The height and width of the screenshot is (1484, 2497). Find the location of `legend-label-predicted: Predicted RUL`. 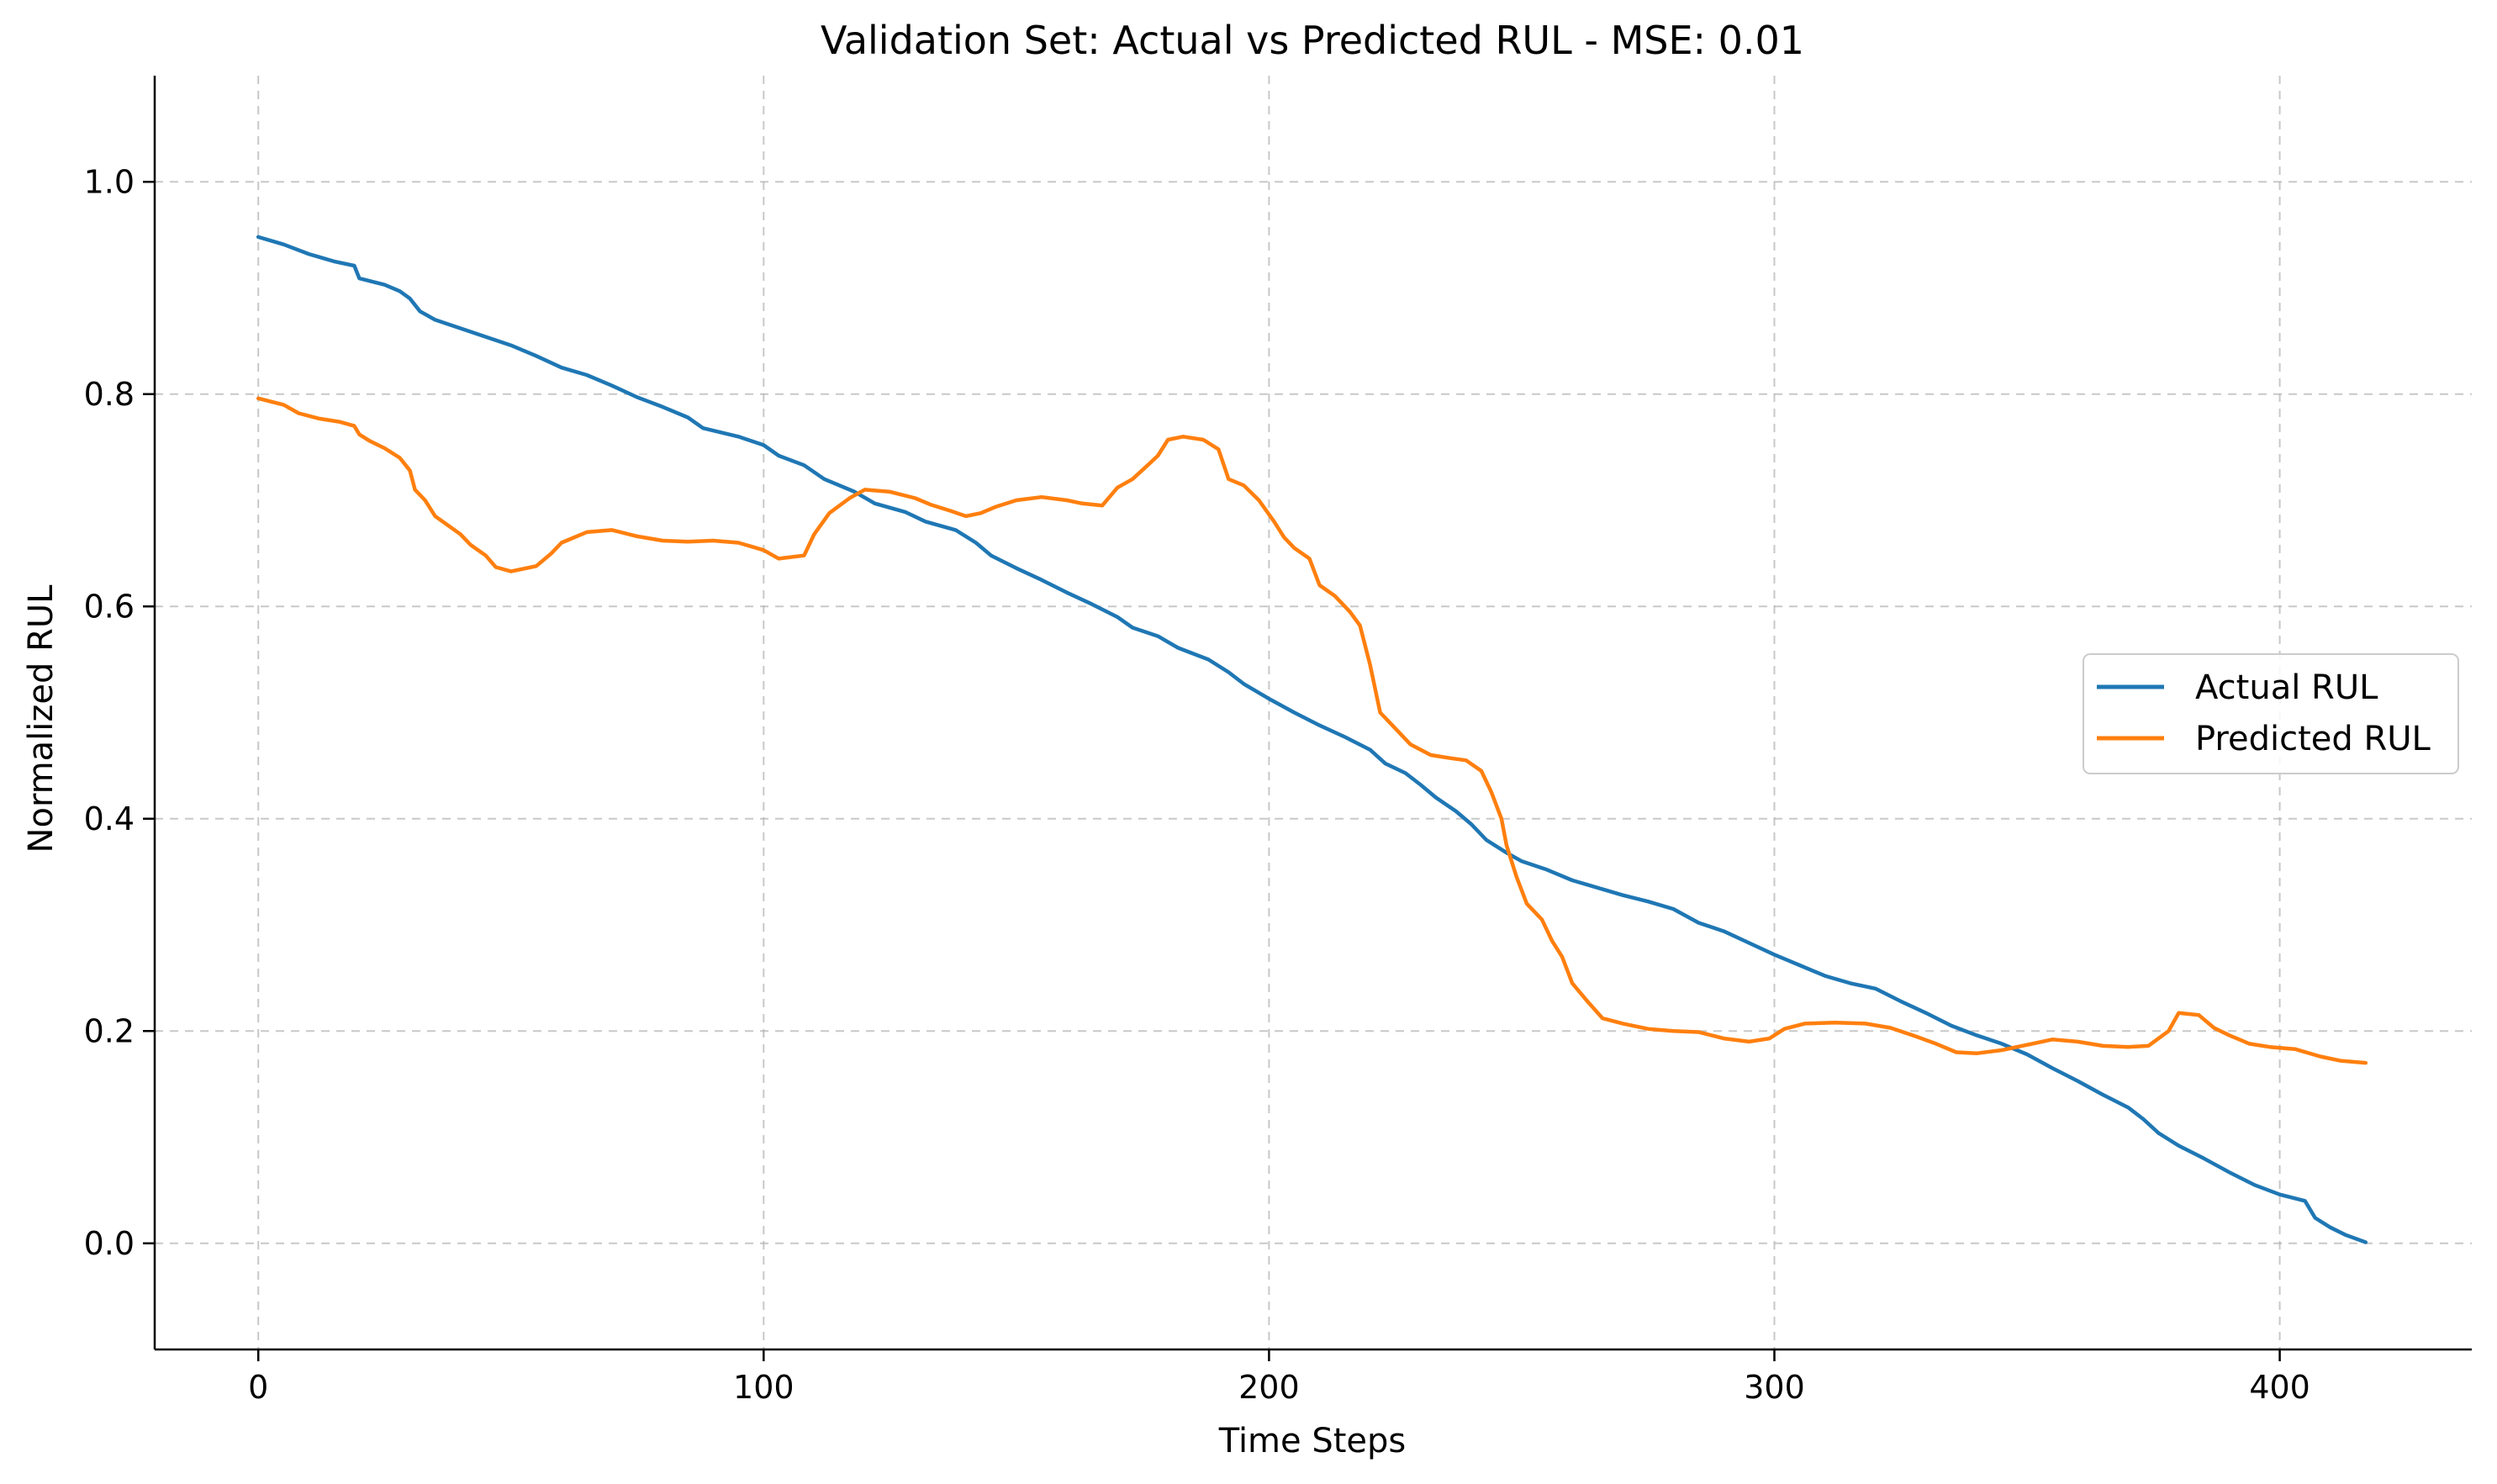

legend-label-predicted: Predicted RUL is located at coordinates (2313, 739).